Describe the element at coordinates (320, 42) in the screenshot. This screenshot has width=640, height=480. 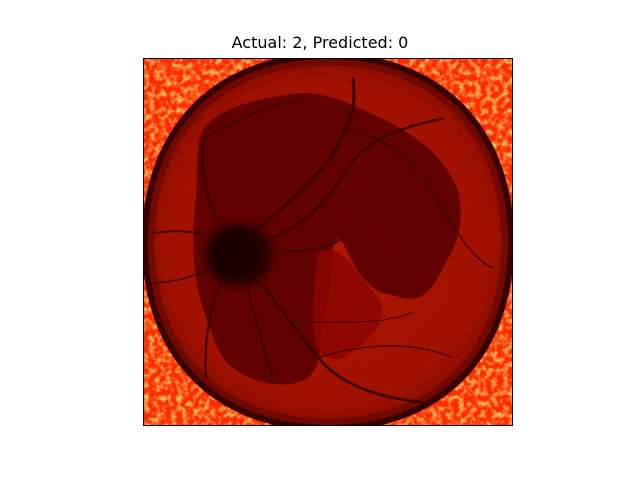
I see `plot-title: Actual: 2, Predicted: 0` at that location.